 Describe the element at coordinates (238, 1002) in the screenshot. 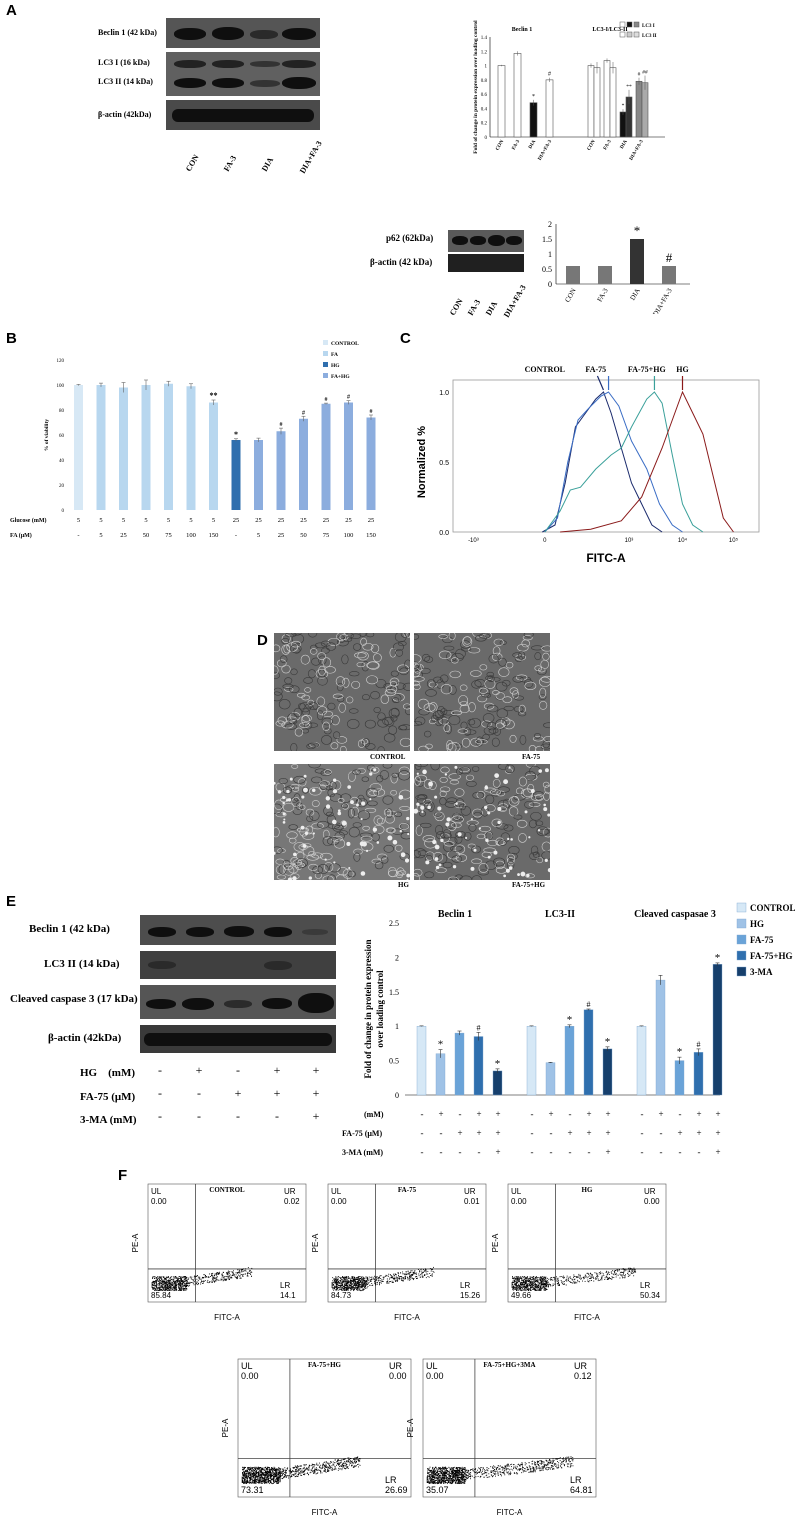

I see `blot-e-caspase` at that location.